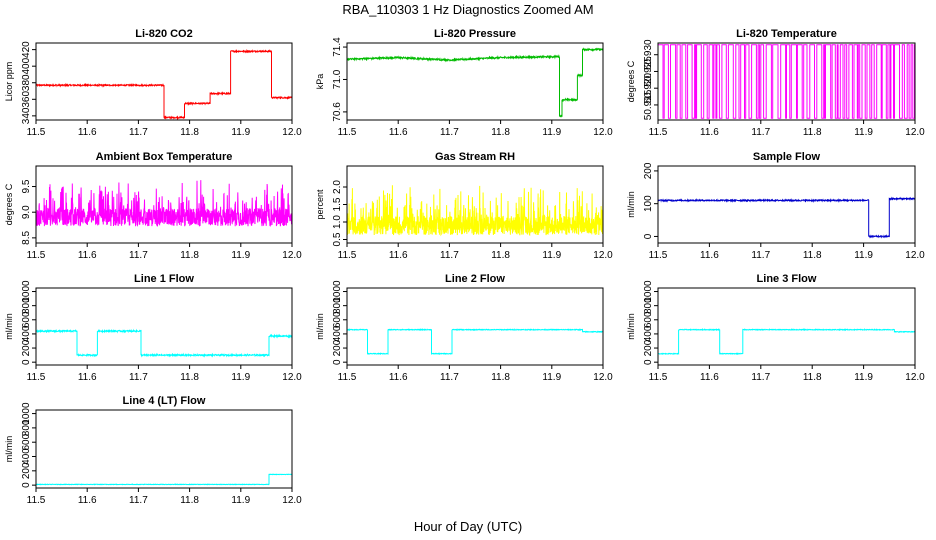  I want to click on y-axis-label: Licor ppm, so click(9, 82).